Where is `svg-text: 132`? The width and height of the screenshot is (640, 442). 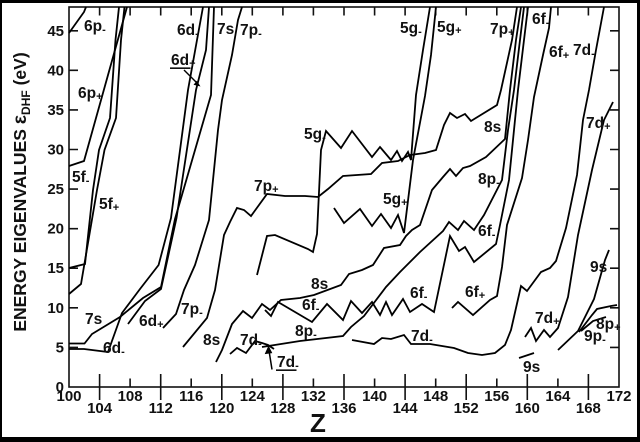
svg-text: 132 is located at coordinates (313, 396).